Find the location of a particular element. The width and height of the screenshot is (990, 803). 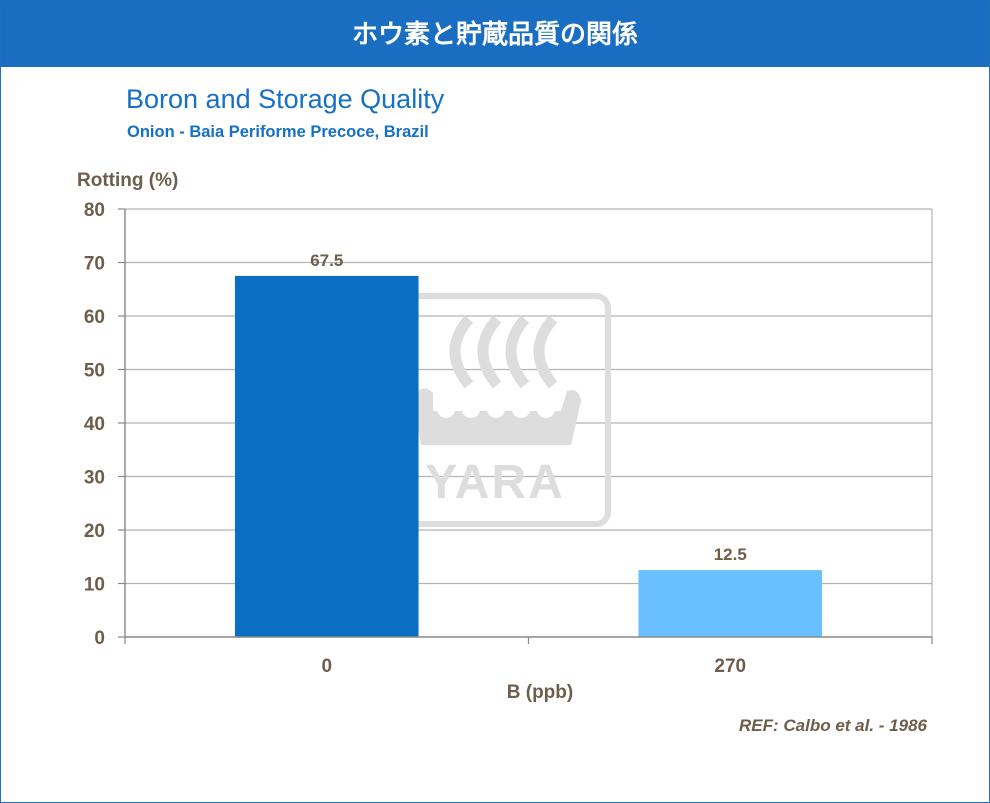

y-tick-label: 60 is located at coordinates (94, 317).